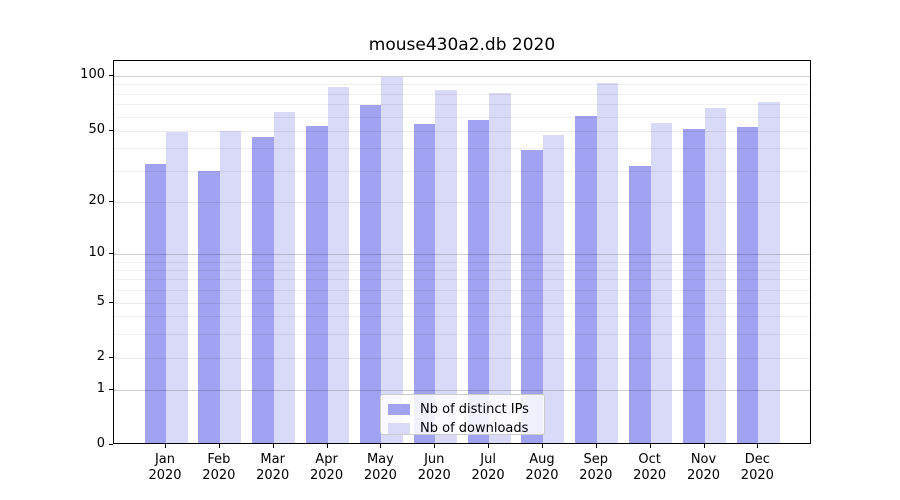 This screenshot has width=900, height=500. Describe the element at coordinates (640, 304) in the screenshot. I see `bar-oct-distinct-ips` at that location.